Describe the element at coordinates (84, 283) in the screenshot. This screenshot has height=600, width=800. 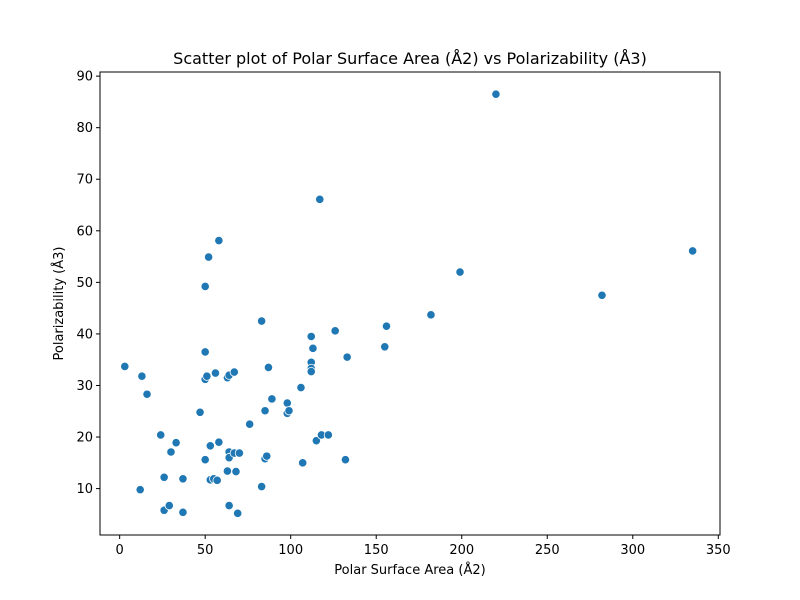
I see `y-tick-label: 50` at that location.